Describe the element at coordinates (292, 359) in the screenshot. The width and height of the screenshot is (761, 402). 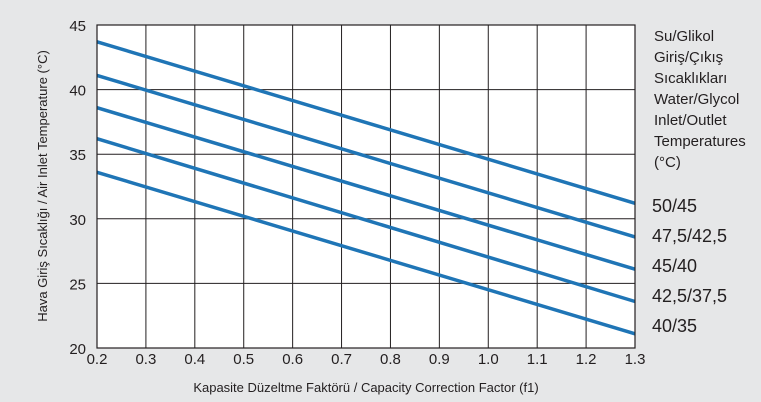
I see `x-tick-label: 0.6` at that location.